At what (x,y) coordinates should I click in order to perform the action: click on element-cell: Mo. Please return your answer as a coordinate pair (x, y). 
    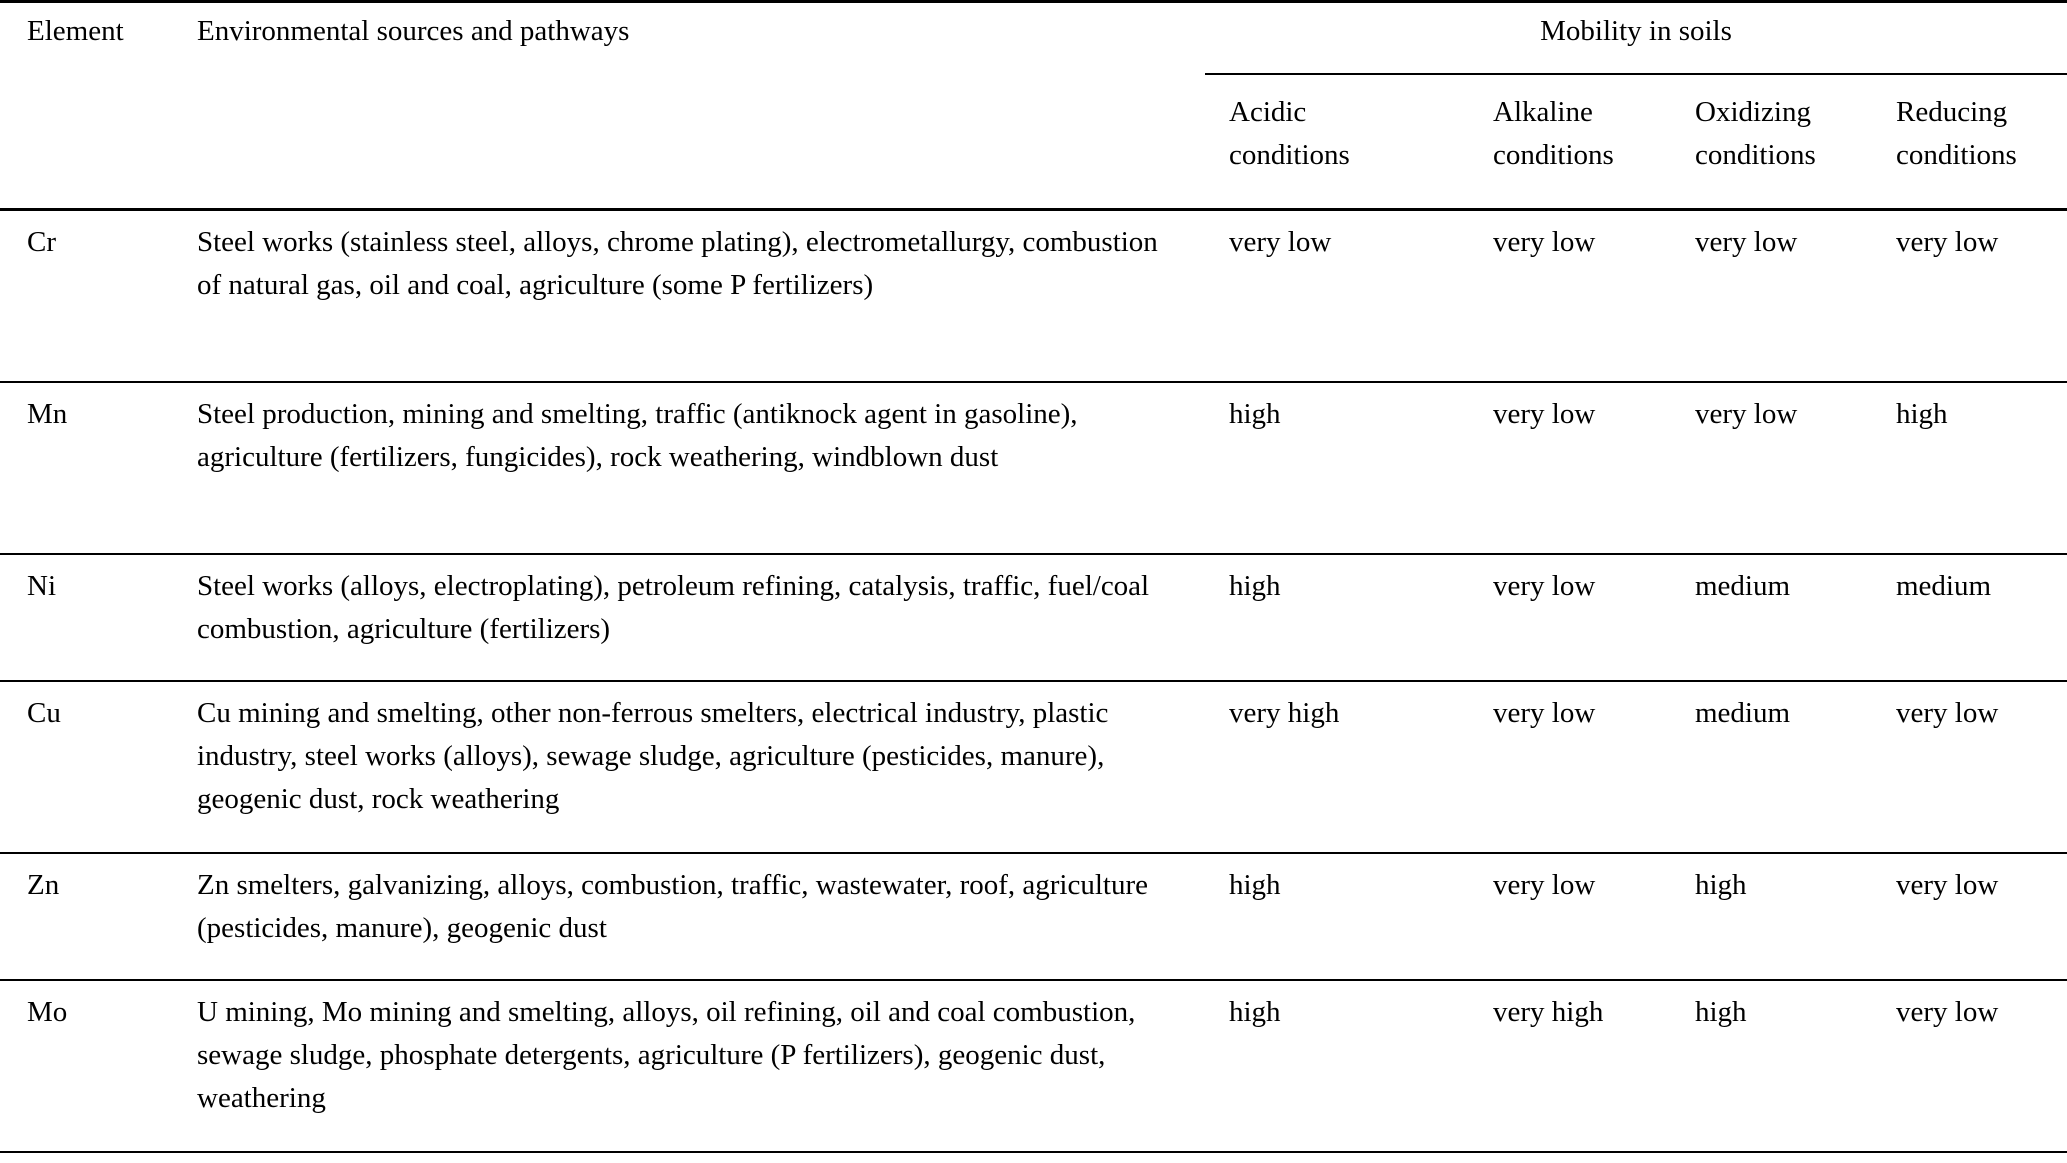
    Looking at the image, I should click on (98, 1066).